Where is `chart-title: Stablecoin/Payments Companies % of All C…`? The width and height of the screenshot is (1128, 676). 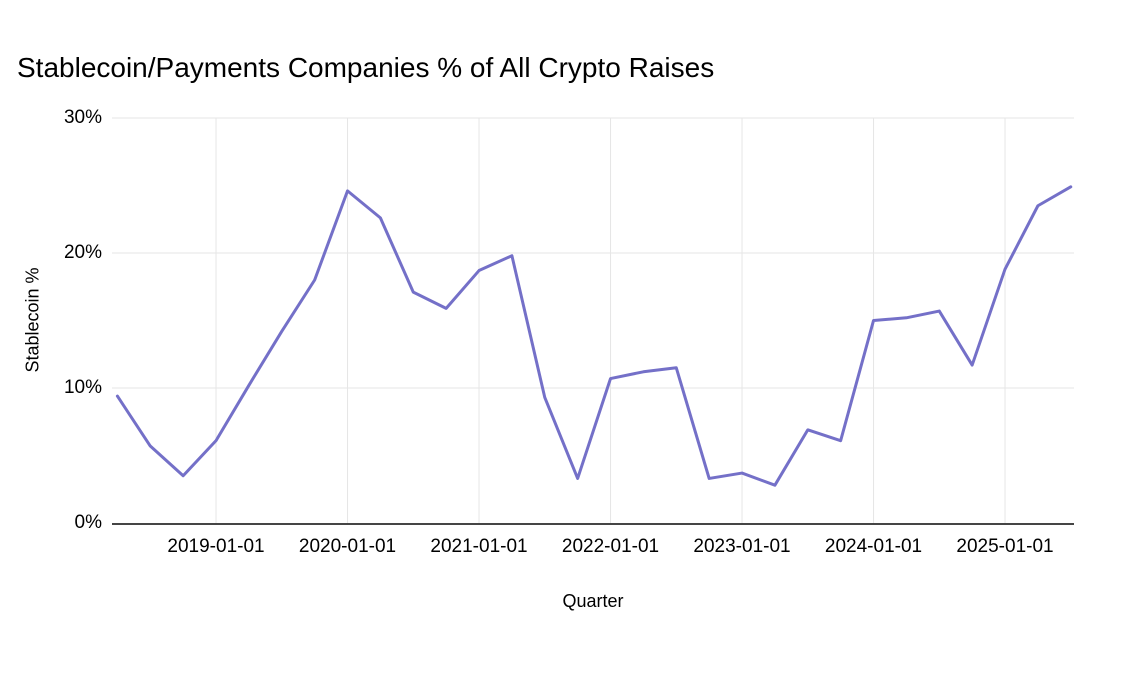 chart-title: Stablecoin/Payments Companies % of All C… is located at coordinates (366, 67).